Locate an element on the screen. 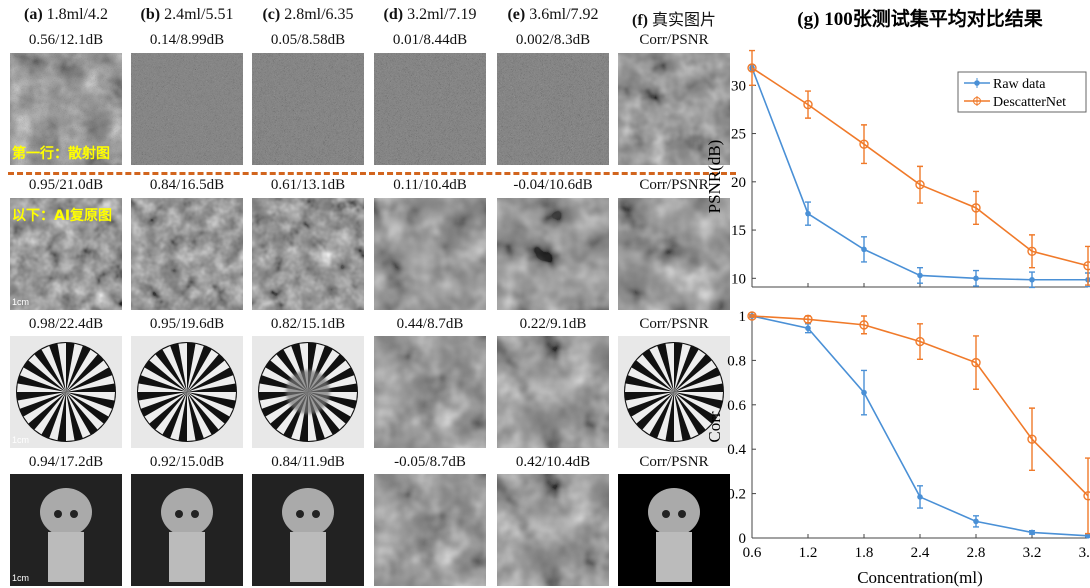  metric-label: 0.56/12.1dB is located at coordinates (66, 40).